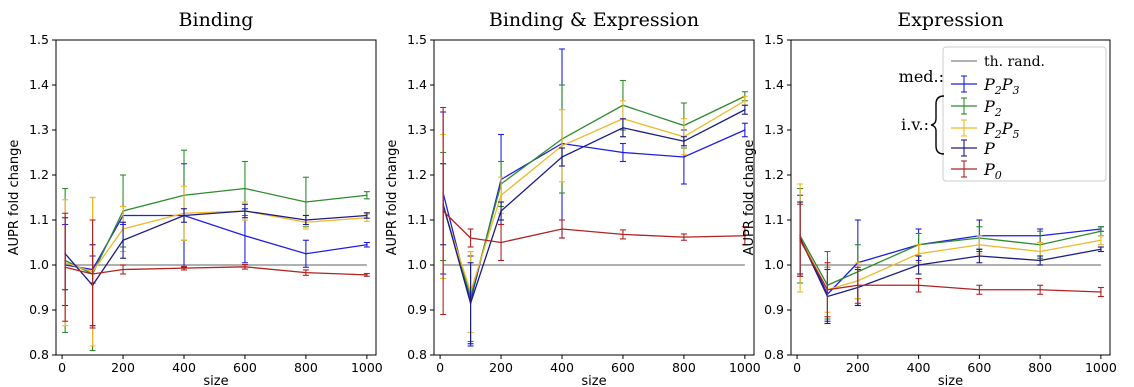 This screenshot has width=1134, height=387. Describe the element at coordinates (1016, 134) in the screenshot. I see `legend-label-subscript: 5` at that location.